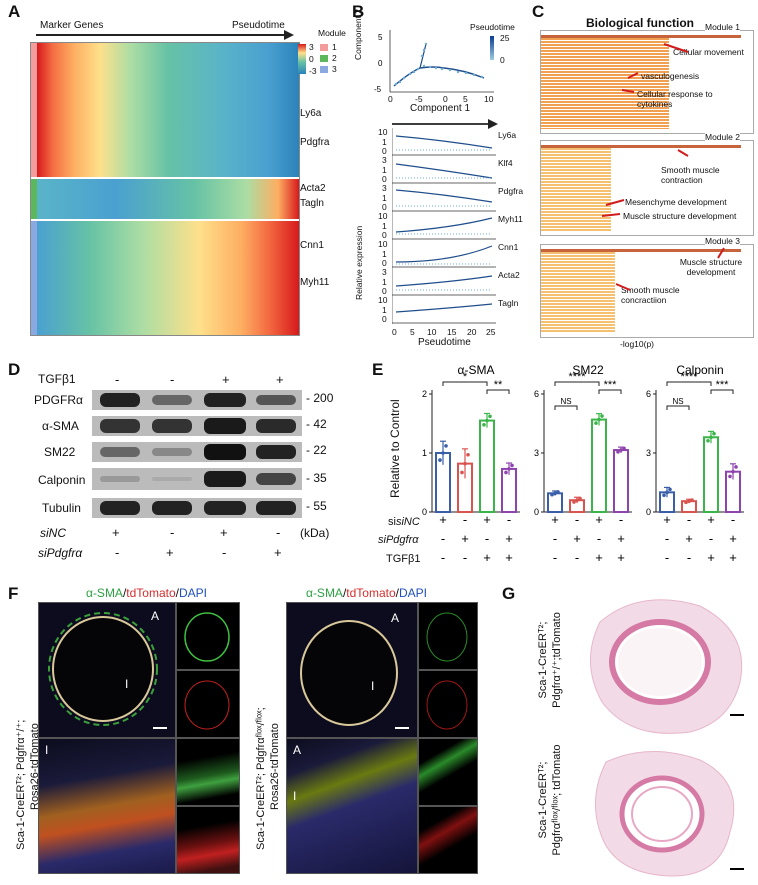 This screenshot has width=758, height=885. I want to click on d-protein-4: Calponin, so click(62, 480).